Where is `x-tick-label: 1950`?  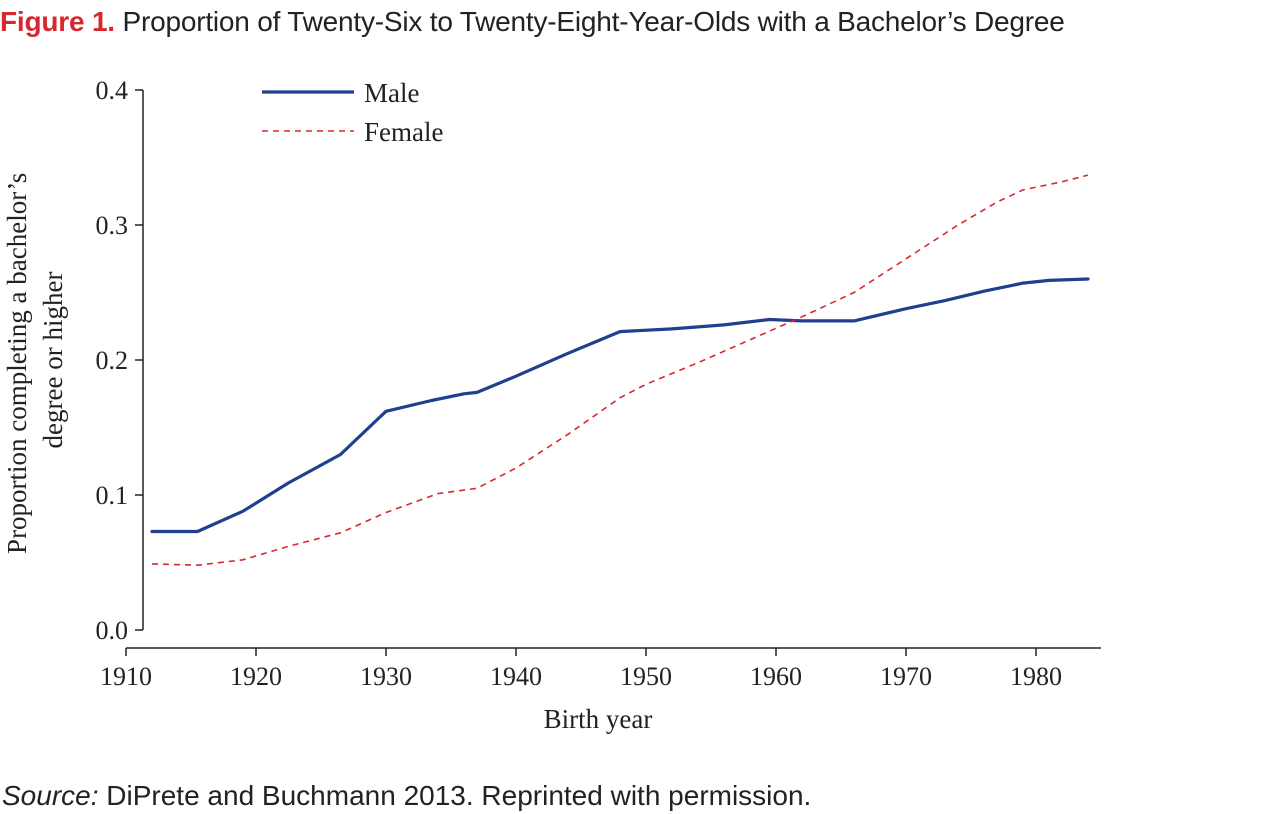 x-tick-label: 1950 is located at coordinates (646, 676).